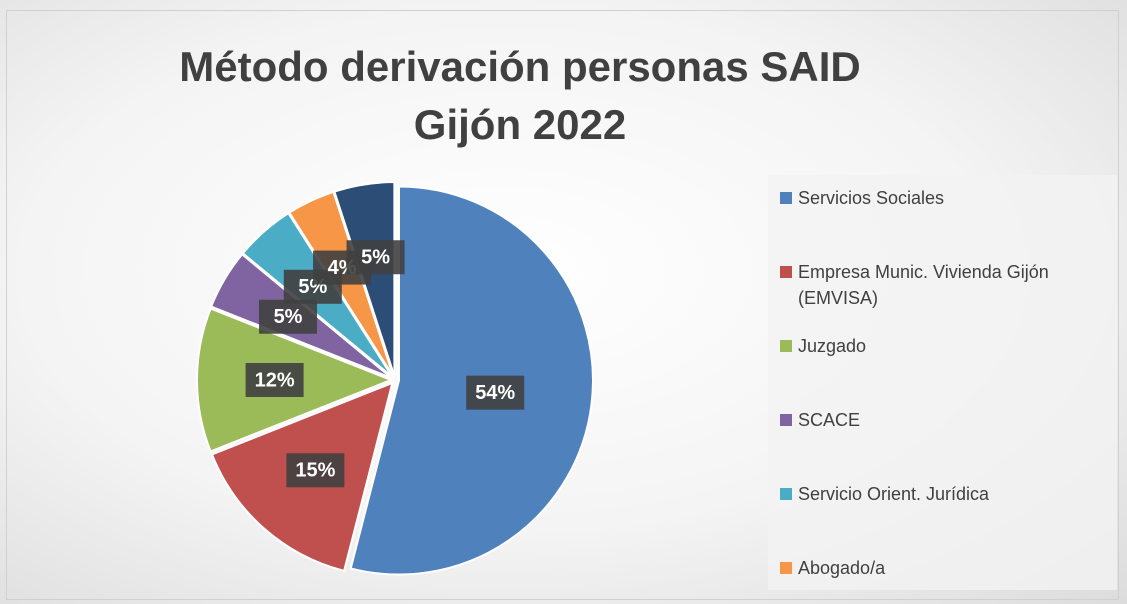 This screenshot has width=1127, height=604. Describe the element at coordinates (871, 198) in the screenshot. I see `legend-label: Servicios Sociales` at that location.